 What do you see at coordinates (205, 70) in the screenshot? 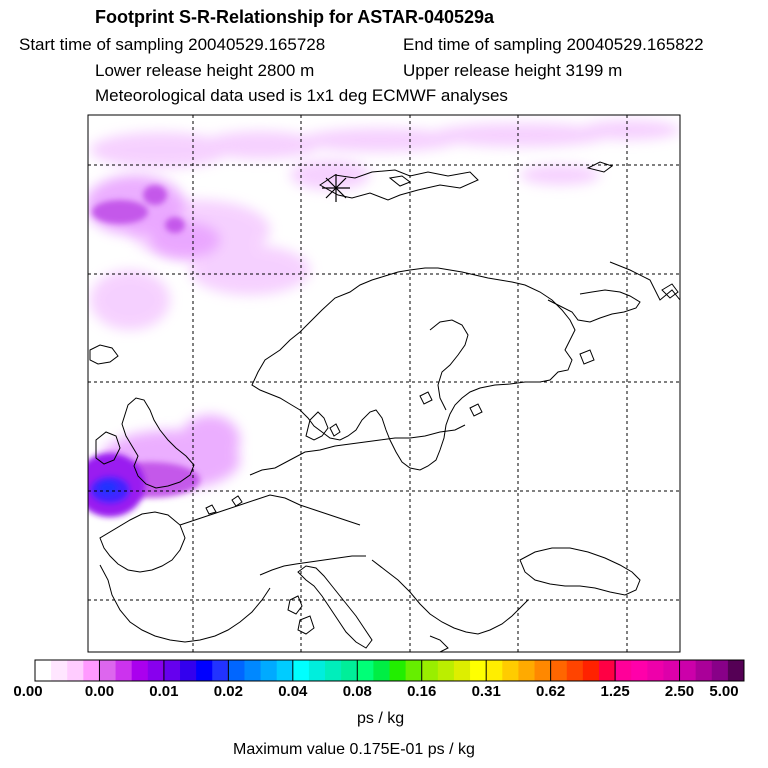
I see `lower-release-height-label: Lower release height 2800 m` at bounding box center [205, 70].